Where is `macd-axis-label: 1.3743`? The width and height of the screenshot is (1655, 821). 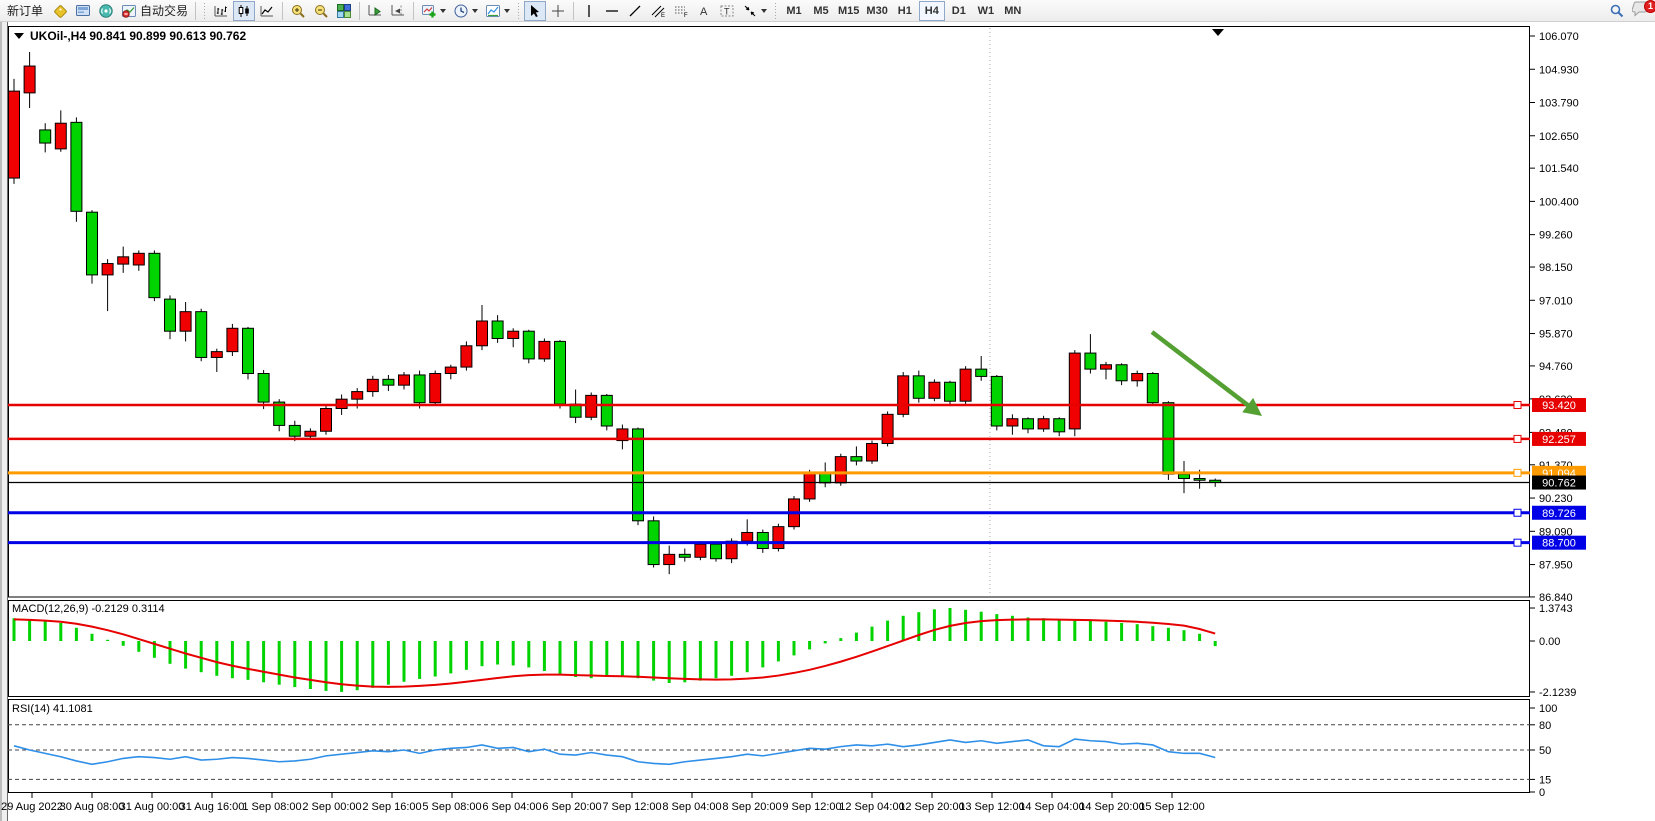 macd-axis-label: 1.3743 is located at coordinates (1556, 609).